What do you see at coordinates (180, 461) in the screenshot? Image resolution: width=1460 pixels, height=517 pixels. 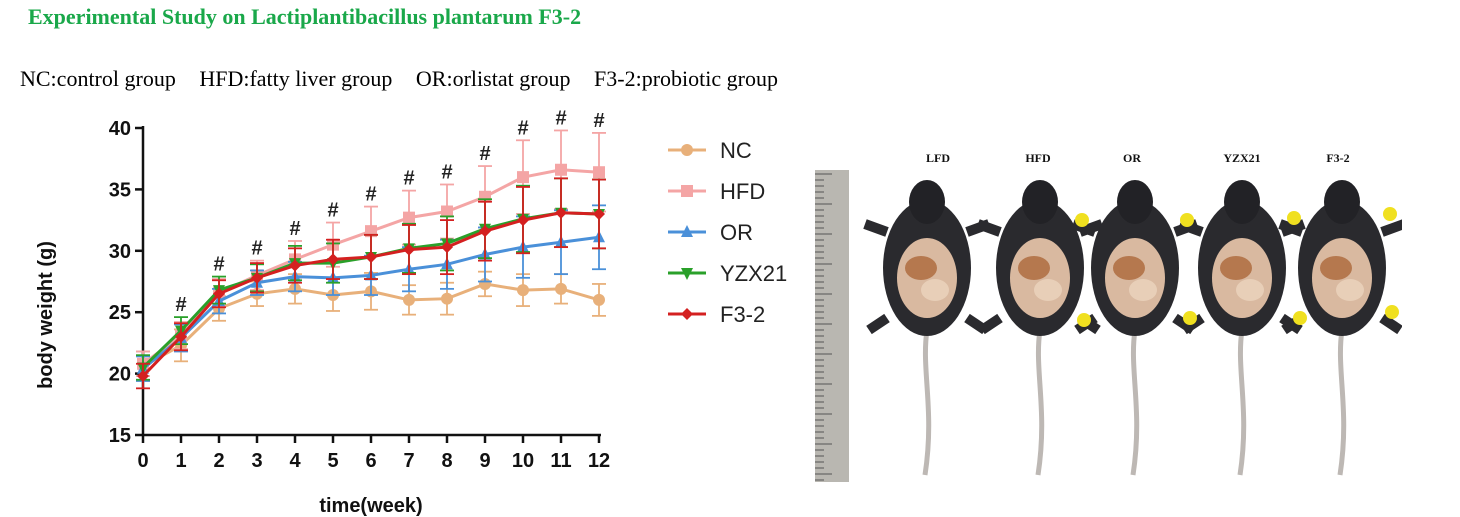 I see `x-tick-label: 1` at bounding box center [180, 461].